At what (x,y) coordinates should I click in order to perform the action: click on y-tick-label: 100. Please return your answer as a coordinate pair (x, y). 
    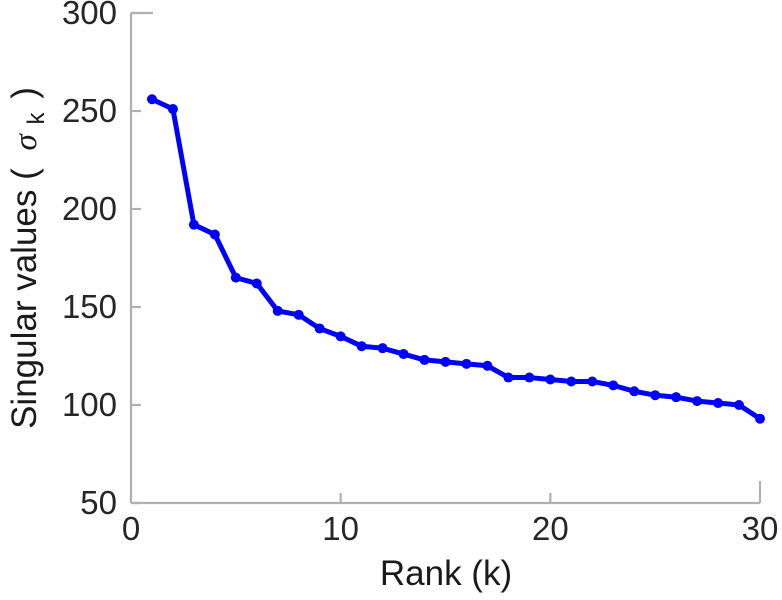
    Looking at the image, I should click on (89, 404).